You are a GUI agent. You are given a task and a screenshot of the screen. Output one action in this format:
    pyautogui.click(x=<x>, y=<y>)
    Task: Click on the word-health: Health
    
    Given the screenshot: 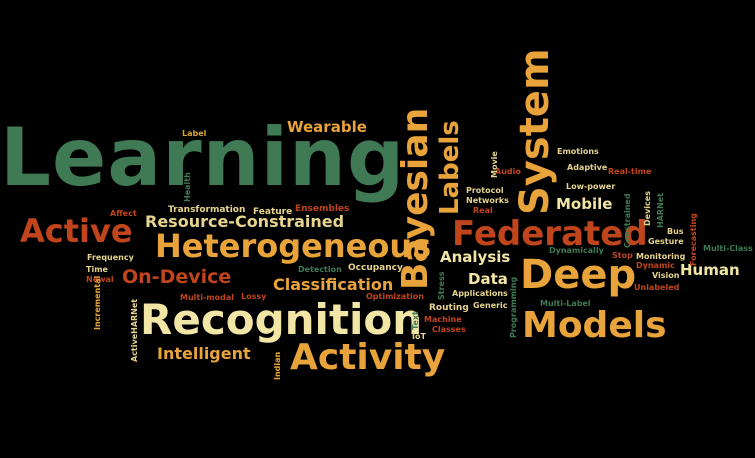 What is the action you would take?
    pyautogui.click(x=187, y=187)
    